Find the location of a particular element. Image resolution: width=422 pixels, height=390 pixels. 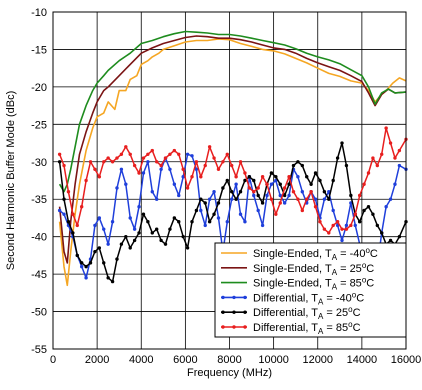

legend-item: Differential, TA = -40oC is located at coordinates (292, 298).